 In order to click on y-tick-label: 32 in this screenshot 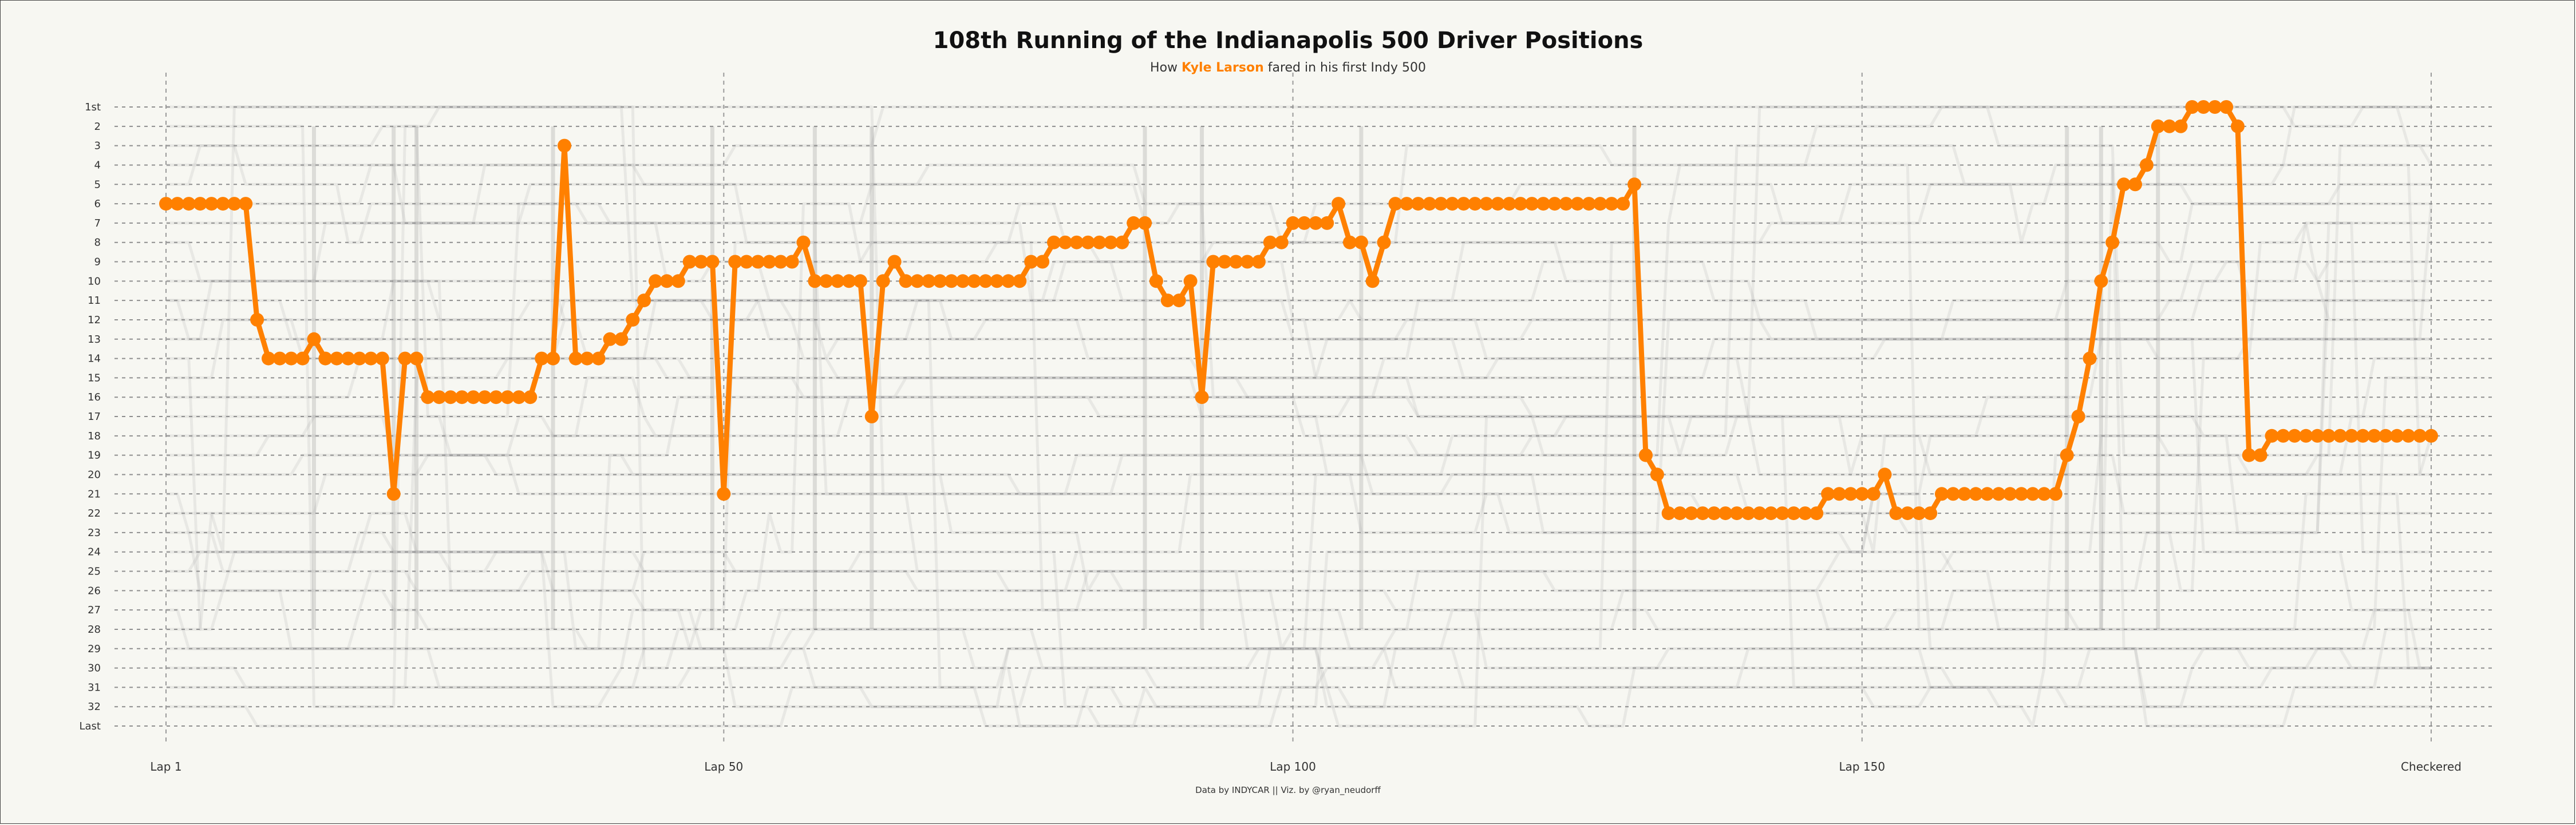, I will do `click(94, 707)`.